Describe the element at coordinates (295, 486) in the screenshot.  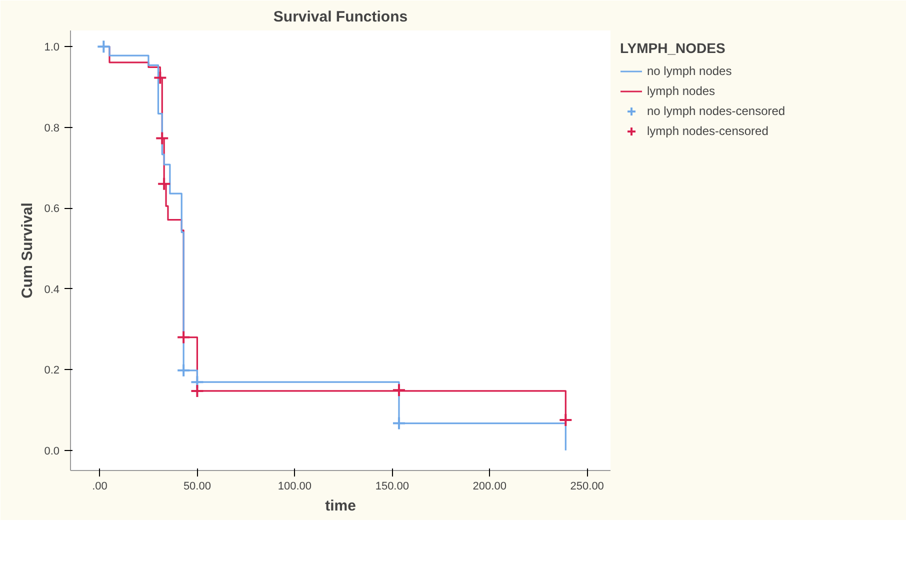
I see `x-tick-label: 100.00` at that location.